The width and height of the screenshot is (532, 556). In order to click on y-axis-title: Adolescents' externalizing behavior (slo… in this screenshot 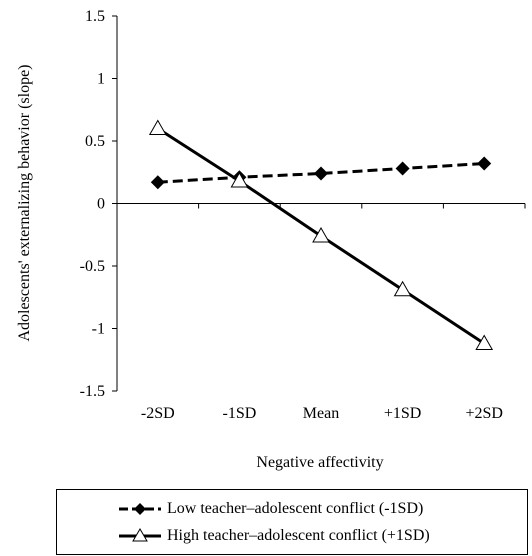, I will do `click(24, 202)`.